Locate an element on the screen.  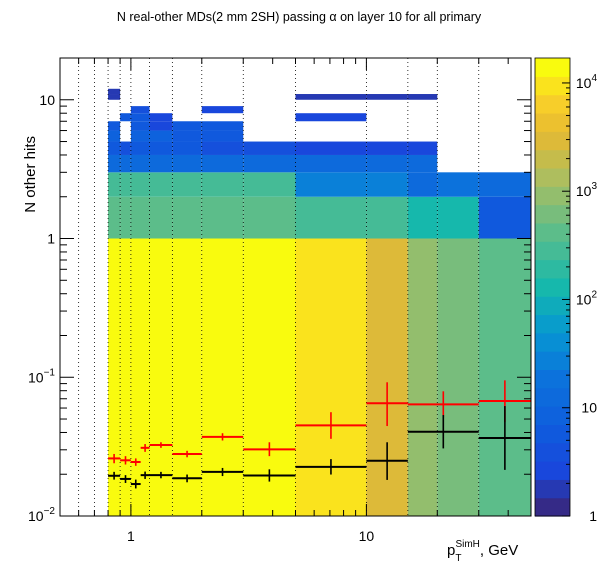
color-scale-tick-label-base: 10 is located at coordinates (589, 408).